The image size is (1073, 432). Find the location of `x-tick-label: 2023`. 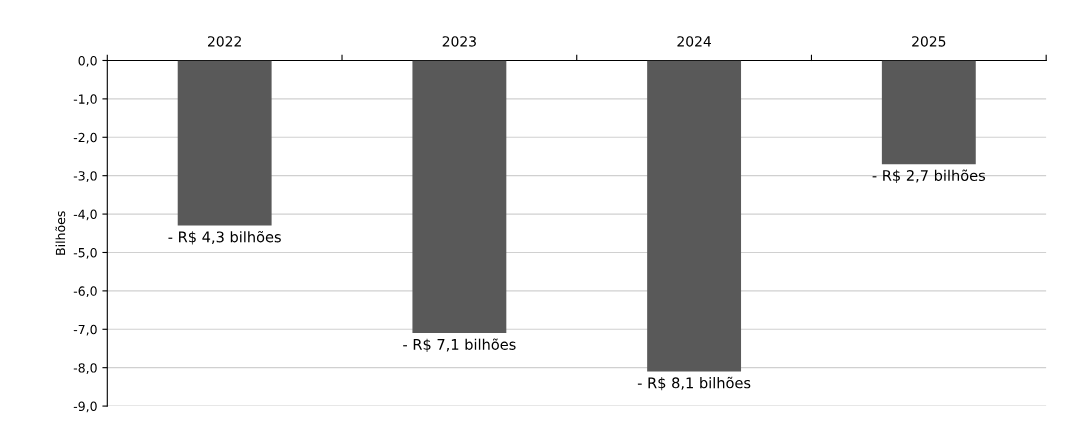

x-tick-label: 2023 is located at coordinates (459, 41).